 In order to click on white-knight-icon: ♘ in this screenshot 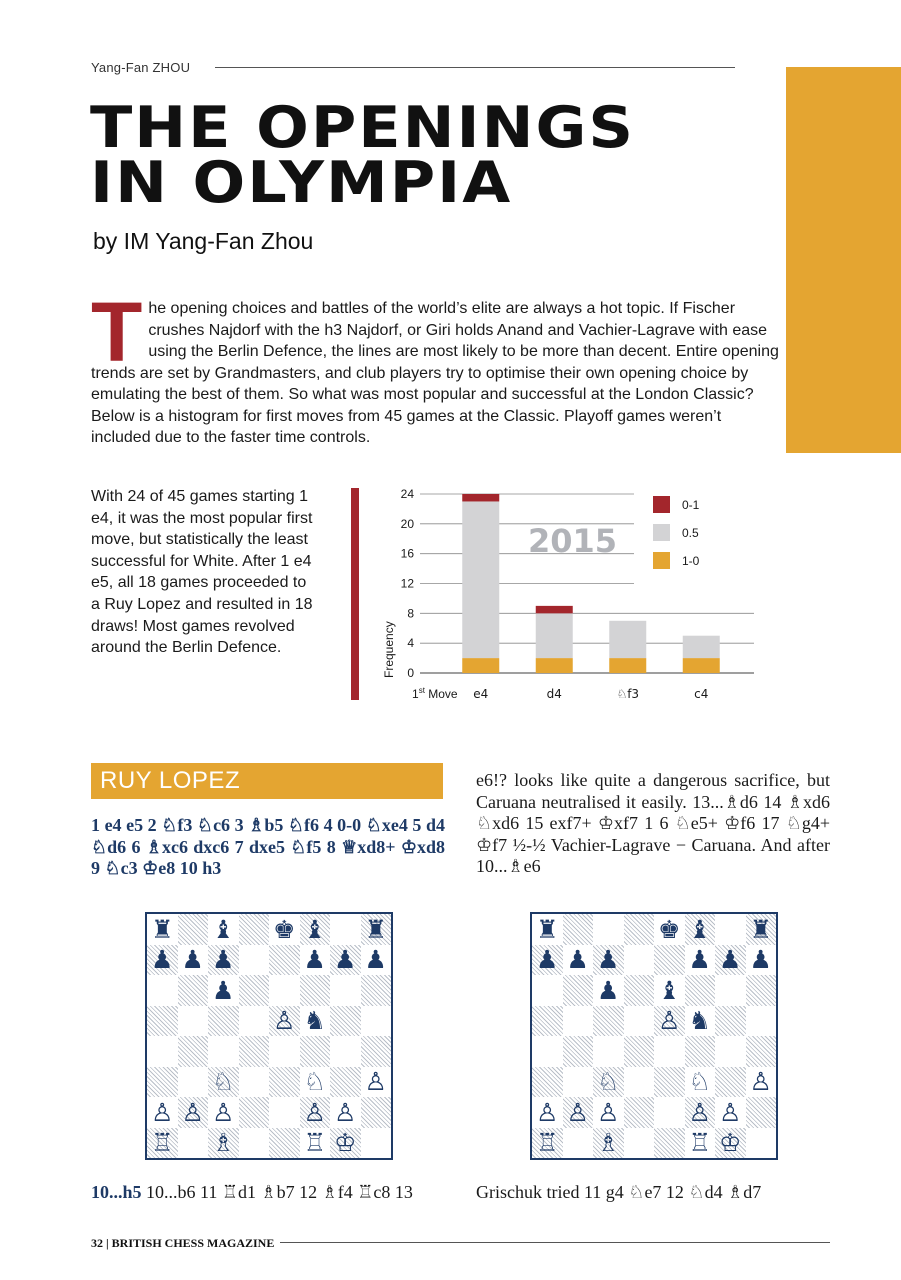, I will do `click(608, 1081)`.